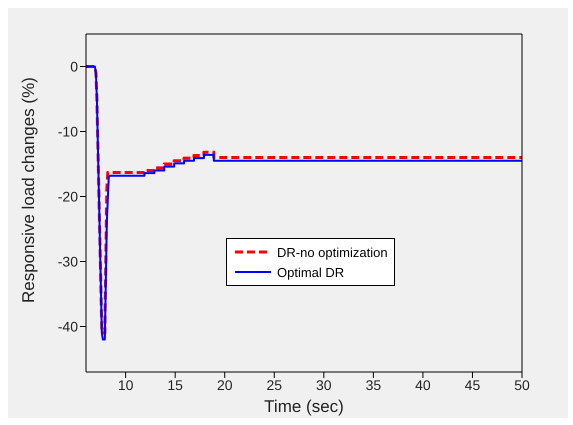 This screenshot has width=573, height=425. What do you see at coordinates (175, 384) in the screenshot?
I see `x-tick-label: 15` at bounding box center [175, 384].